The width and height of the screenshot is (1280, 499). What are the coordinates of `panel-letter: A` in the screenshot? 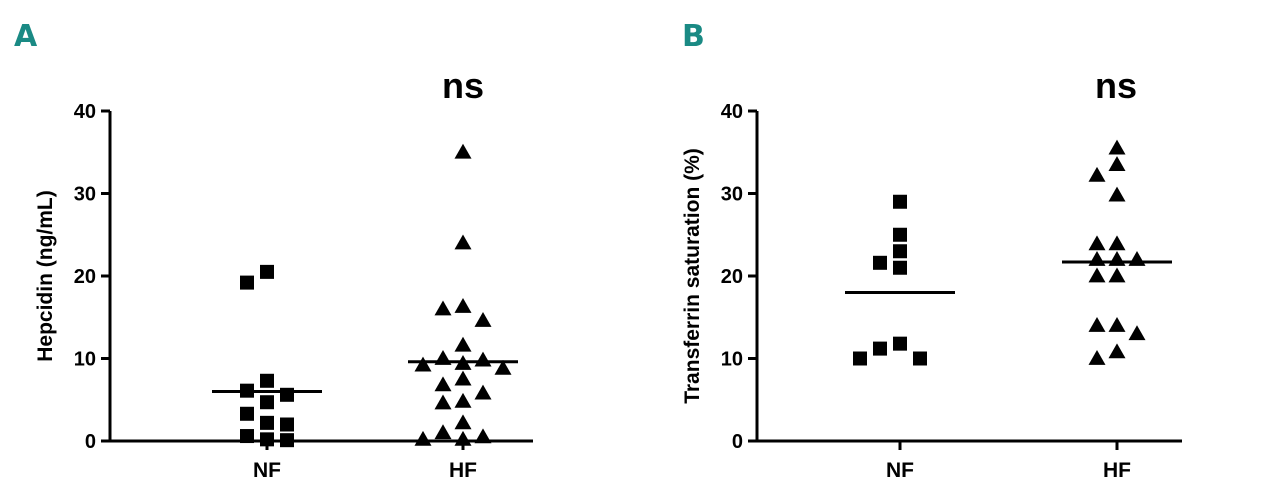 It's located at (26, 36).